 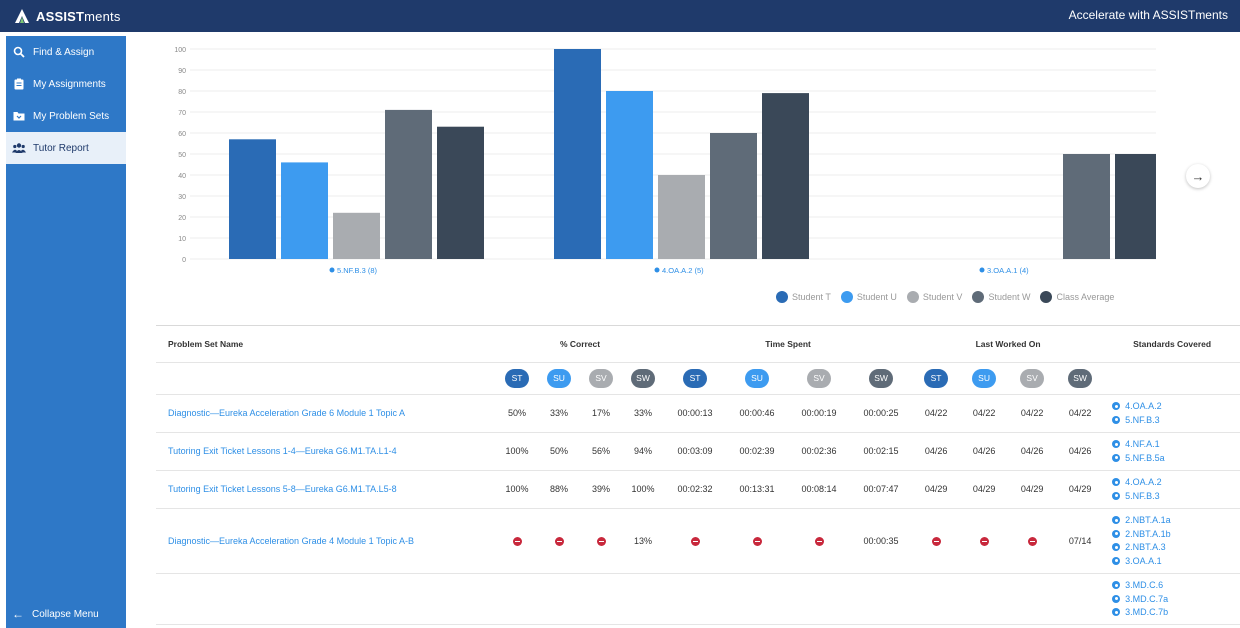 I want to click on top-bar: ASSISTments Accelerate with ASSISTments, so click(x=620, y=16).